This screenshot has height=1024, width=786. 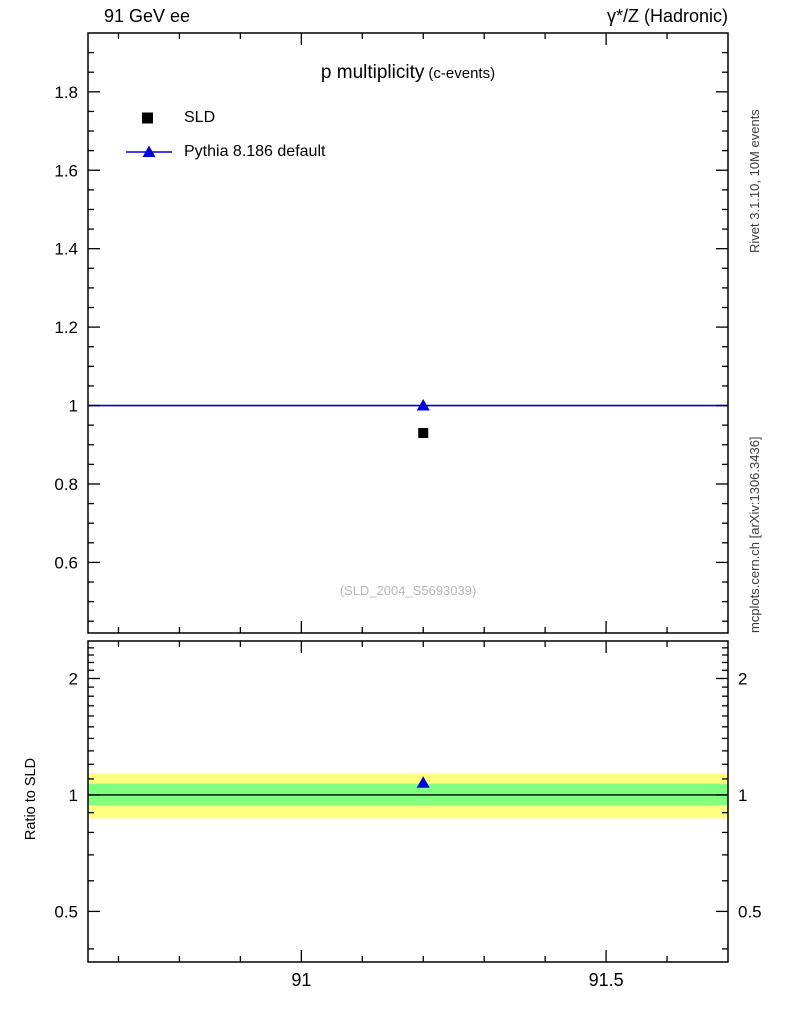 I want to click on legend-item-pythia: Pythia 8.186 default, so click(x=225, y=152).